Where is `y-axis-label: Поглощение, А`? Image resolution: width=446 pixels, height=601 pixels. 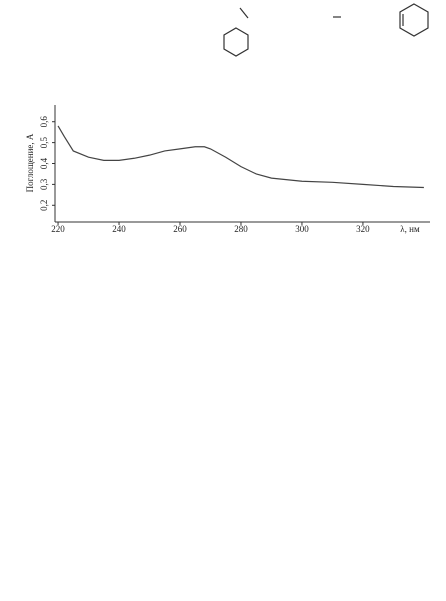
y-axis-label: Поглощение, А is located at coordinates (30, 162).